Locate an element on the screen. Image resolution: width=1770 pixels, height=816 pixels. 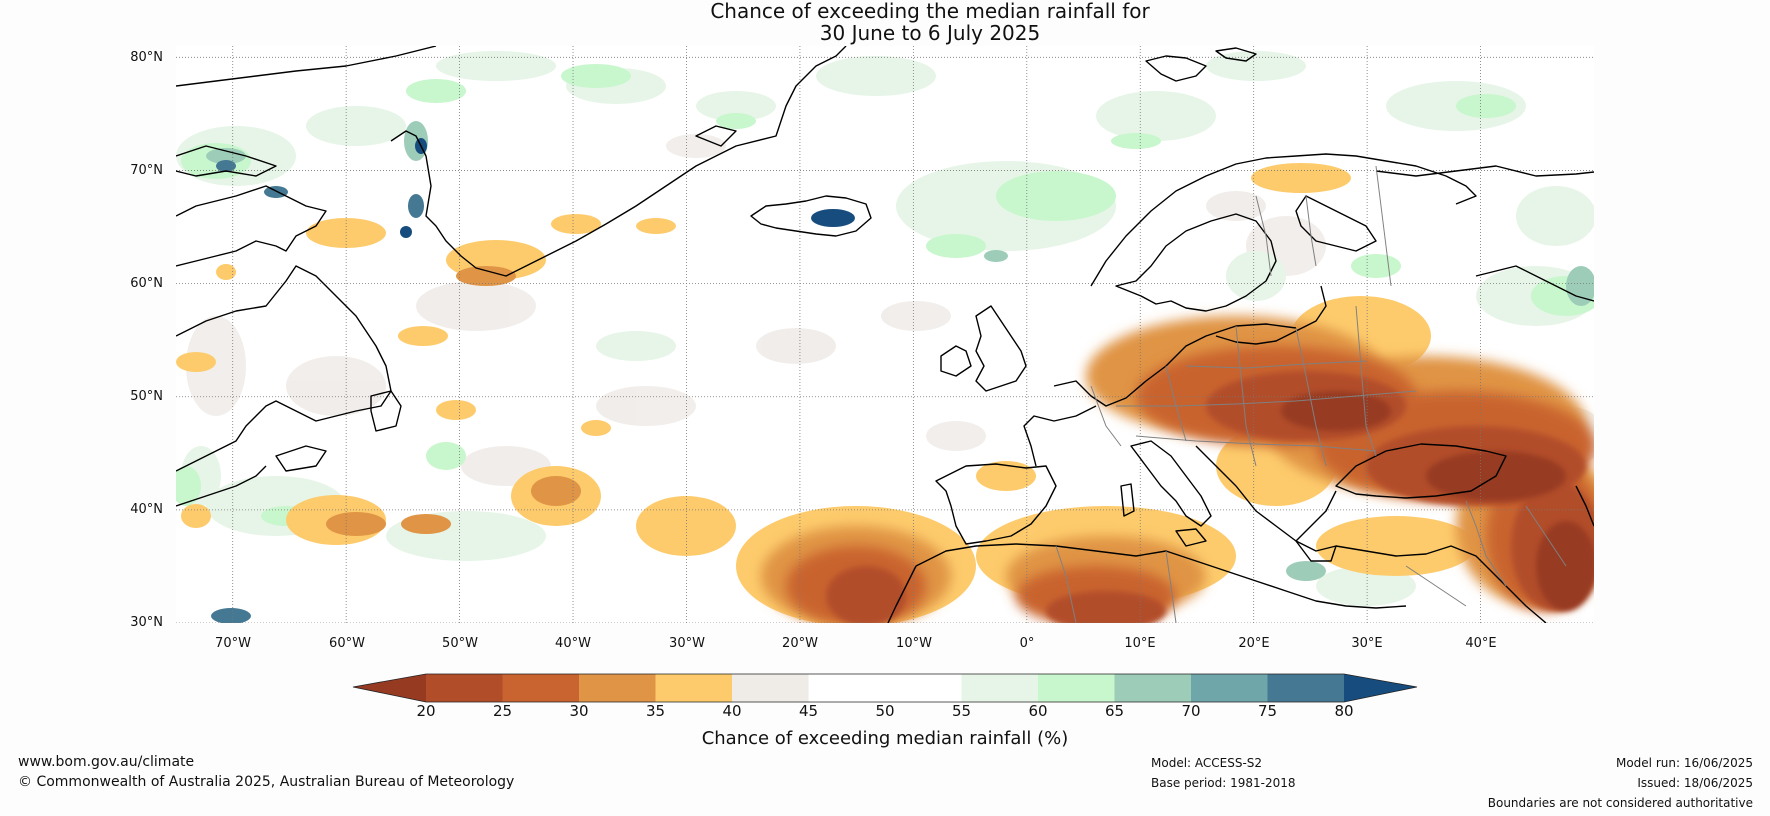
footer-website: www.bom.gov.au/climate is located at coordinates (106, 762).